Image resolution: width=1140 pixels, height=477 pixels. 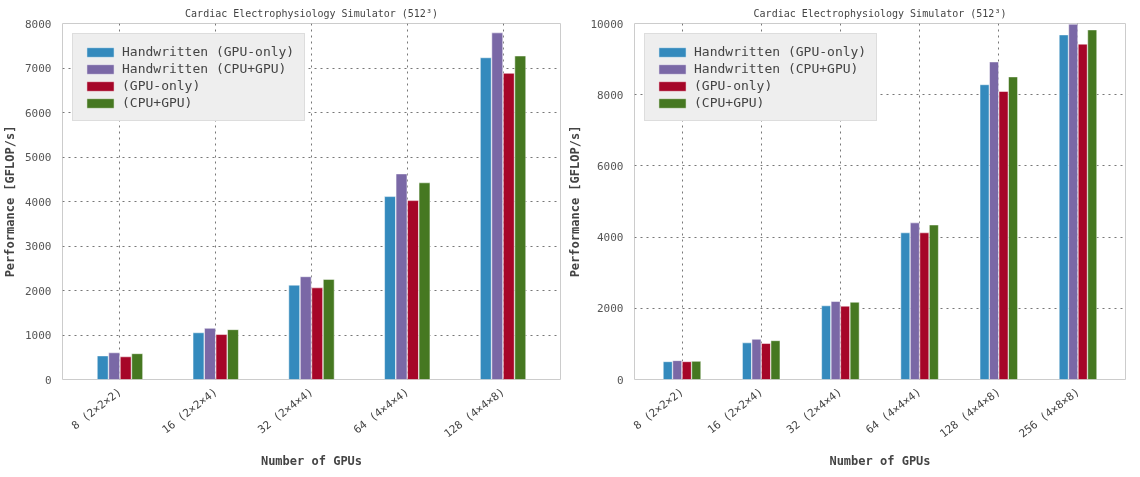 What do you see at coordinates (38, 335) in the screenshot?
I see `y-tick-label: 1000` at bounding box center [38, 335].